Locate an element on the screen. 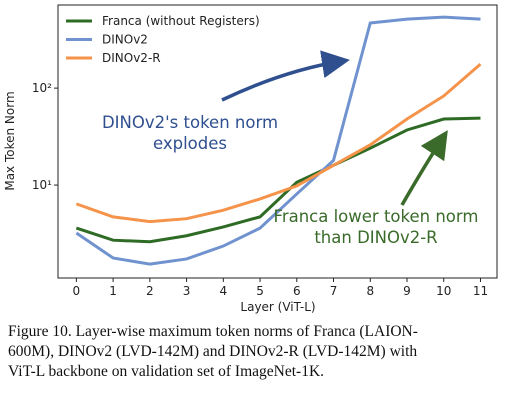 The height and width of the screenshot is (413, 509). x-tick-label: 4 is located at coordinates (223, 291).